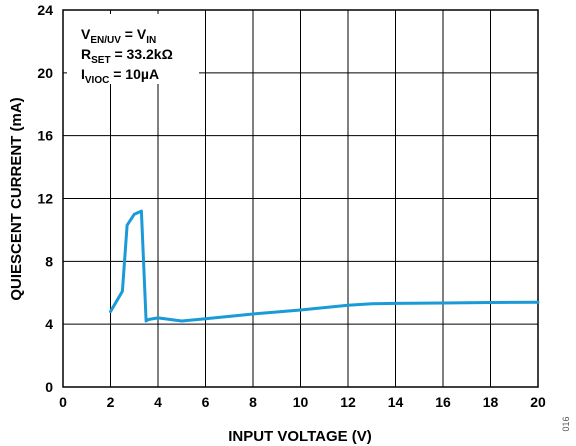 The height and width of the screenshot is (446, 576). I want to click on x-tick-label: 4, so click(158, 402).